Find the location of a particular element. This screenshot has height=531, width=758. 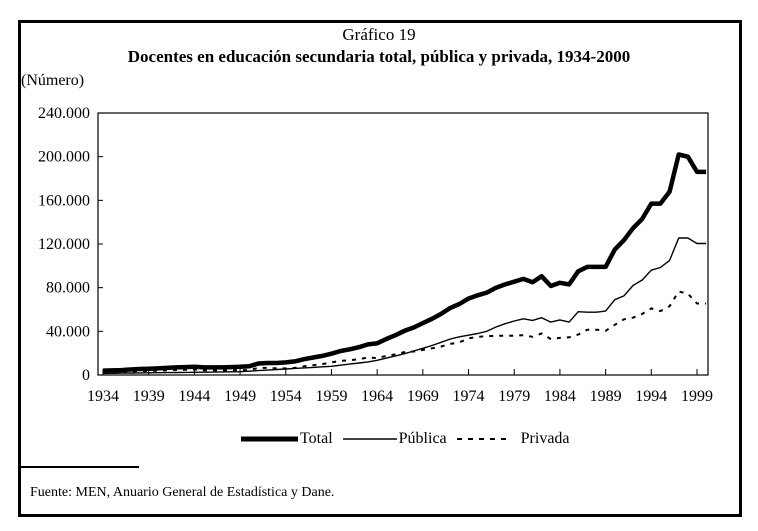

x-tick-label: 1934 is located at coordinates (103, 396).